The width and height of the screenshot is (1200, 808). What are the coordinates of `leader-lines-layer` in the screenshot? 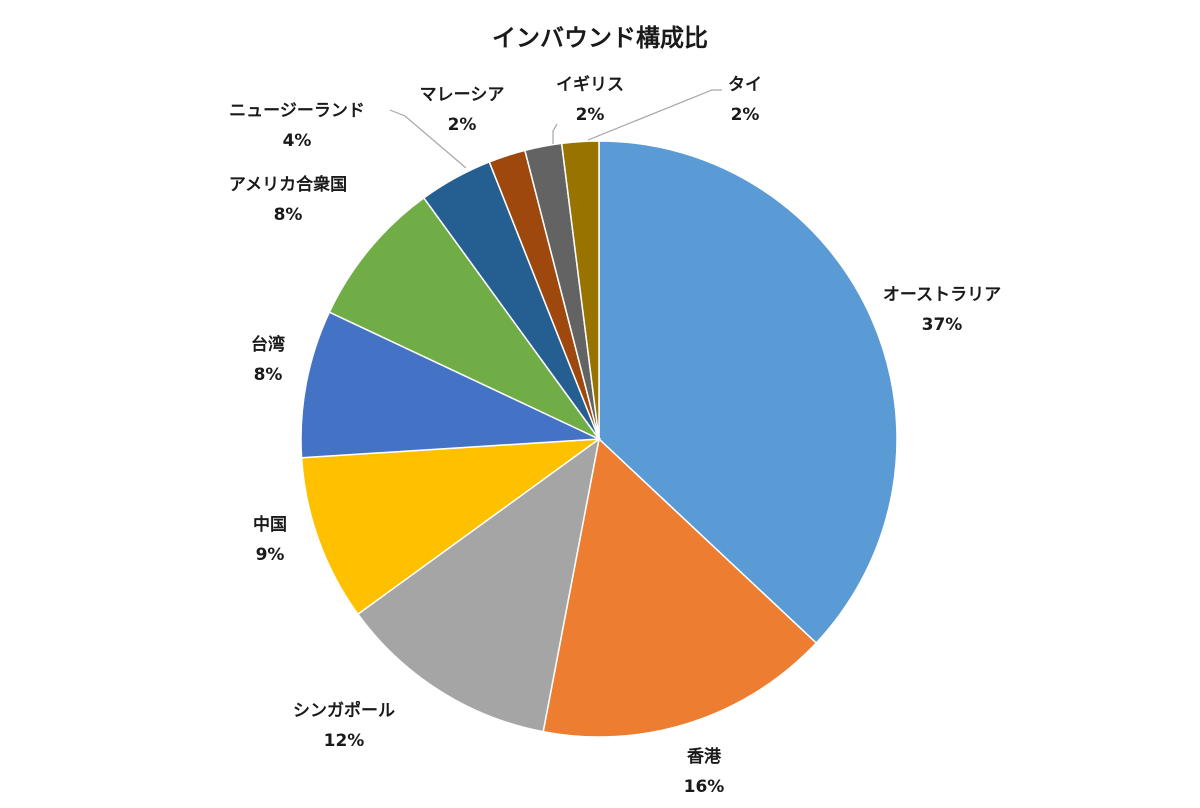 It's located at (555, 129).